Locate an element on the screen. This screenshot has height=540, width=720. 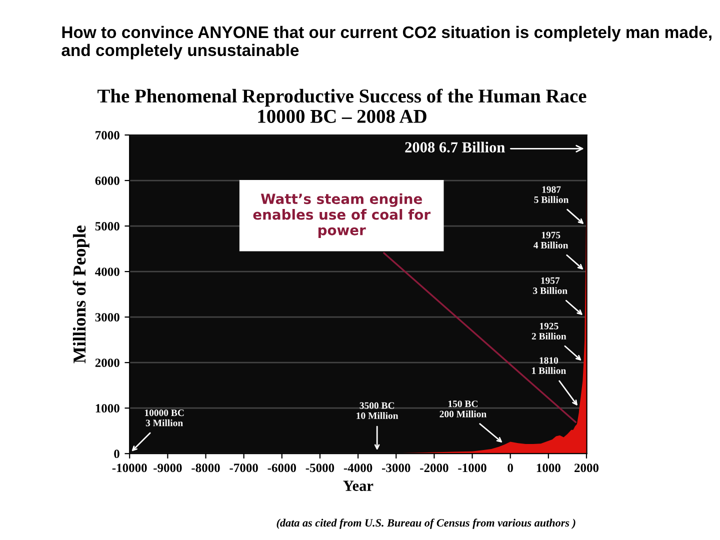
y-tick-label: 2000 is located at coordinates (107, 363).